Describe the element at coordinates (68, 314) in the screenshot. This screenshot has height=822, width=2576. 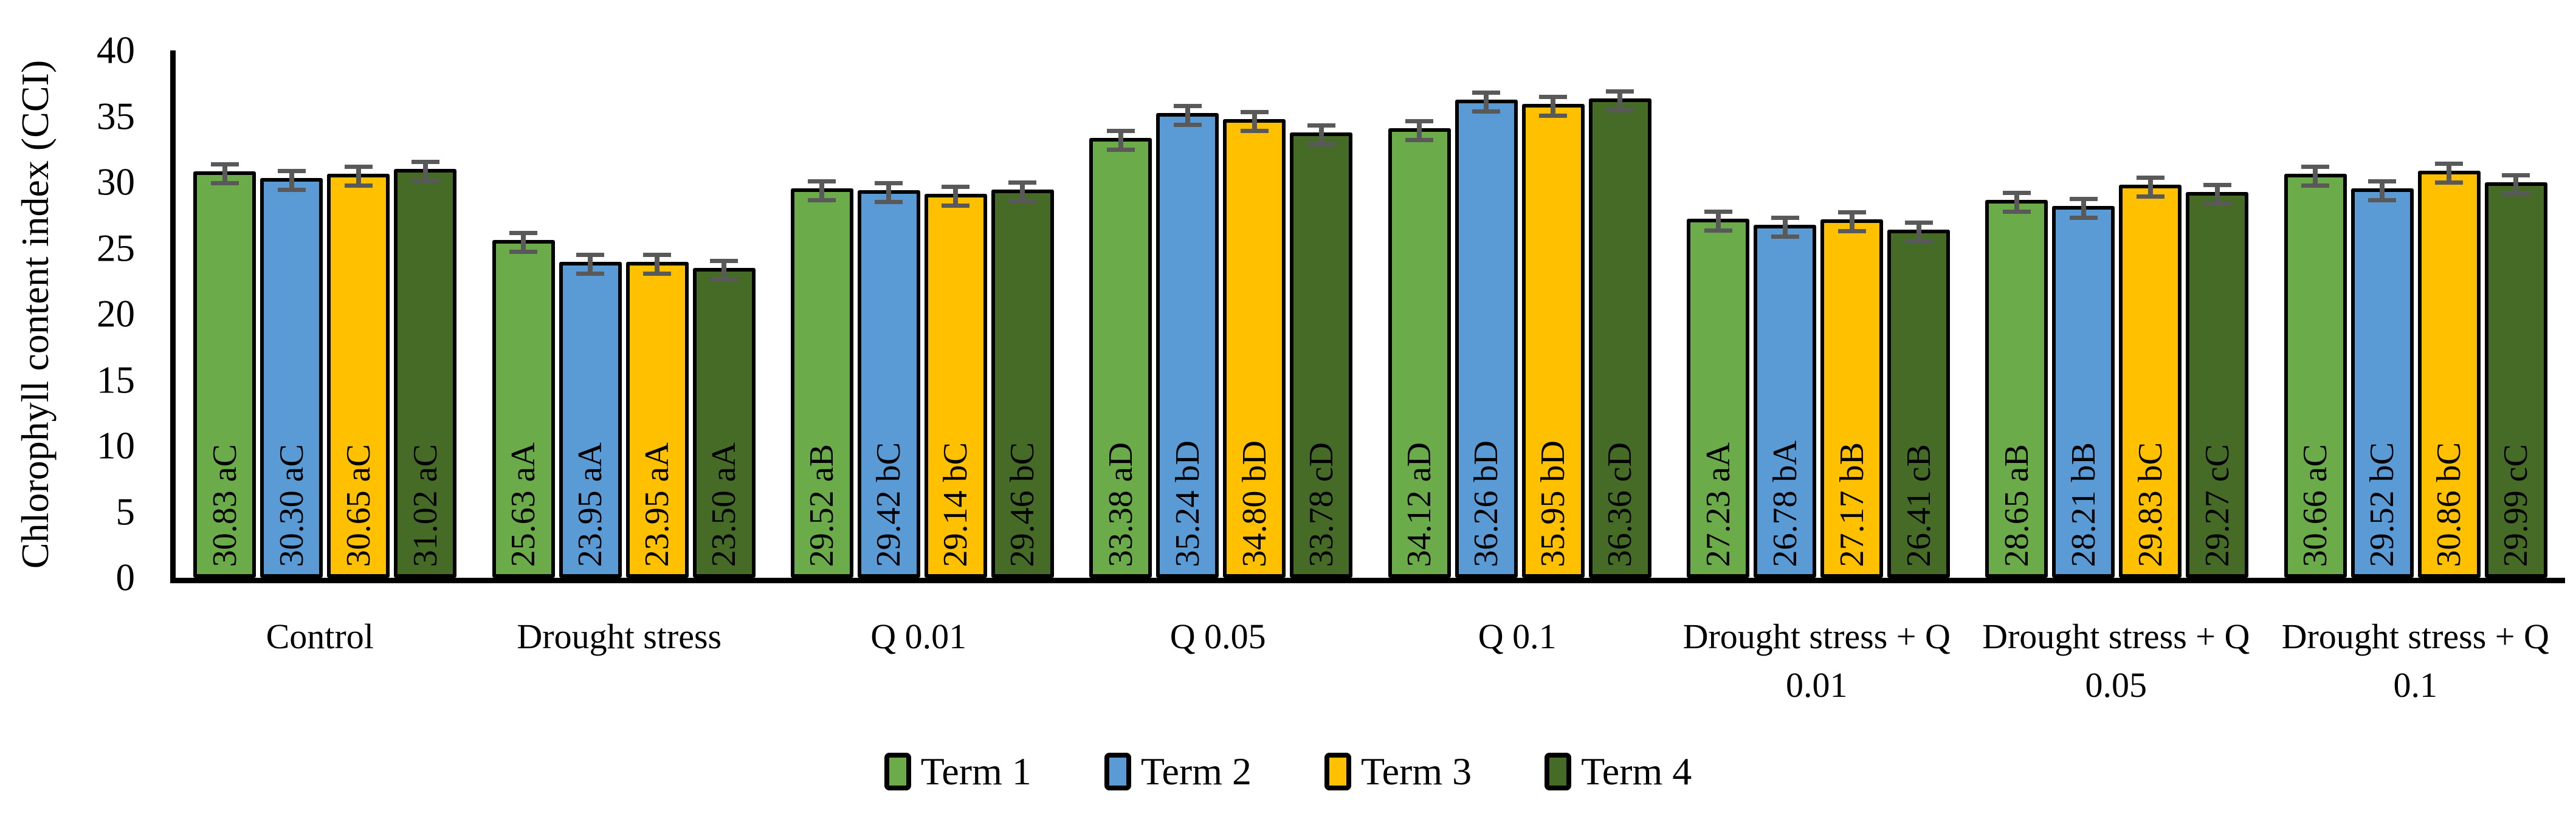
I see `y-axis-tick-labels: 0 5 10 15 20 25 30 35 40` at that location.